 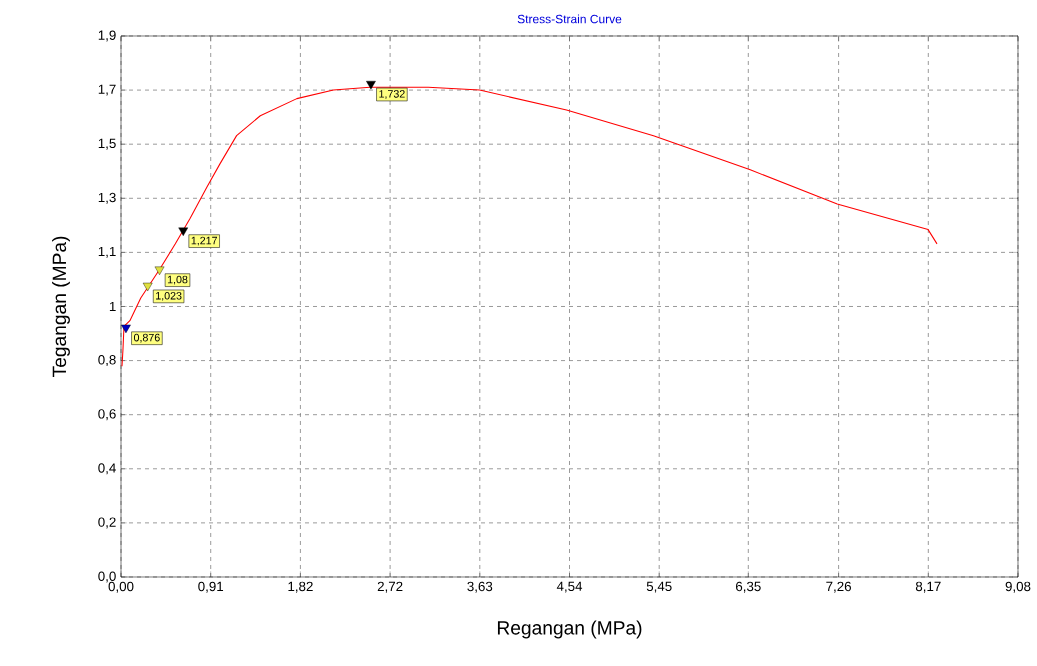 What do you see at coordinates (569, 629) in the screenshot?
I see `x-axis-title: Regangan (MPa)` at bounding box center [569, 629].